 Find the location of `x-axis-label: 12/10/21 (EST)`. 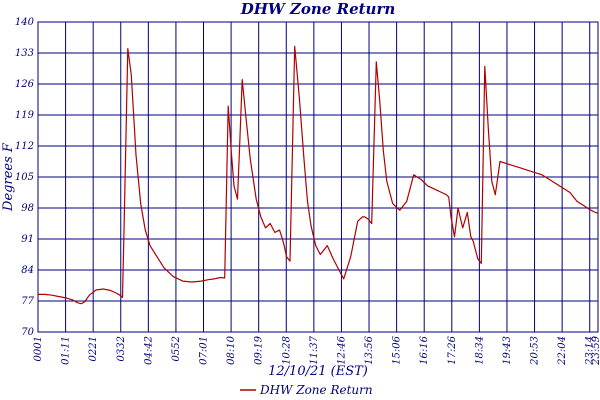

x-axis-label: 12/10/21 (EST) is located at coordinates (318, 371).